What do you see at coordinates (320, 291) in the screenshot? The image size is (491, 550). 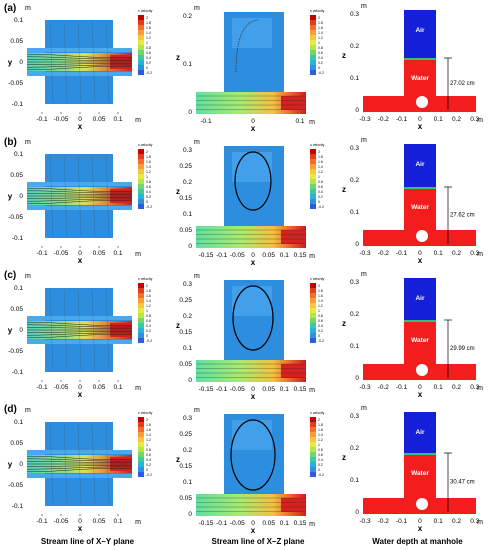 I see `row3-xz-legend-label: 1.8` at bounding box center [320, 291].